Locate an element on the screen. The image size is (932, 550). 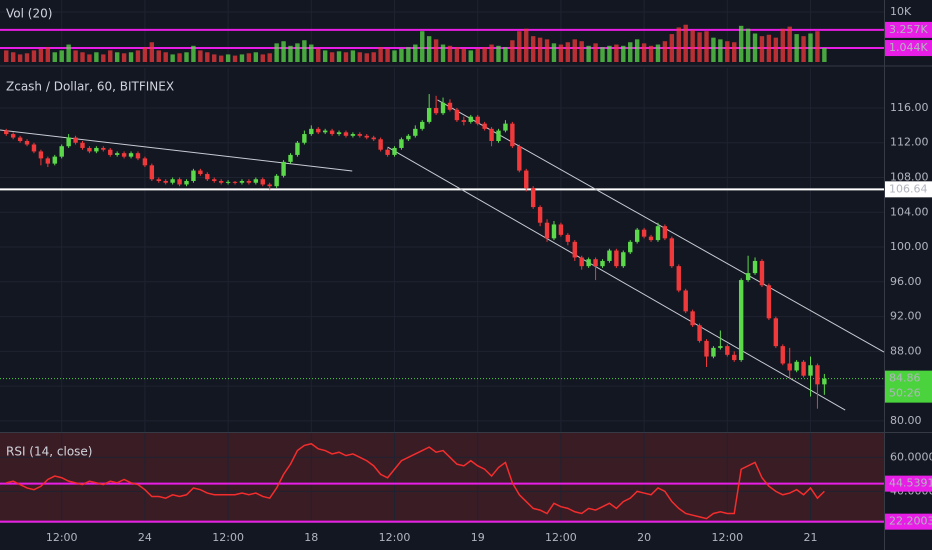
marker-label: 44.5391 is located at coordinates (910, 483).